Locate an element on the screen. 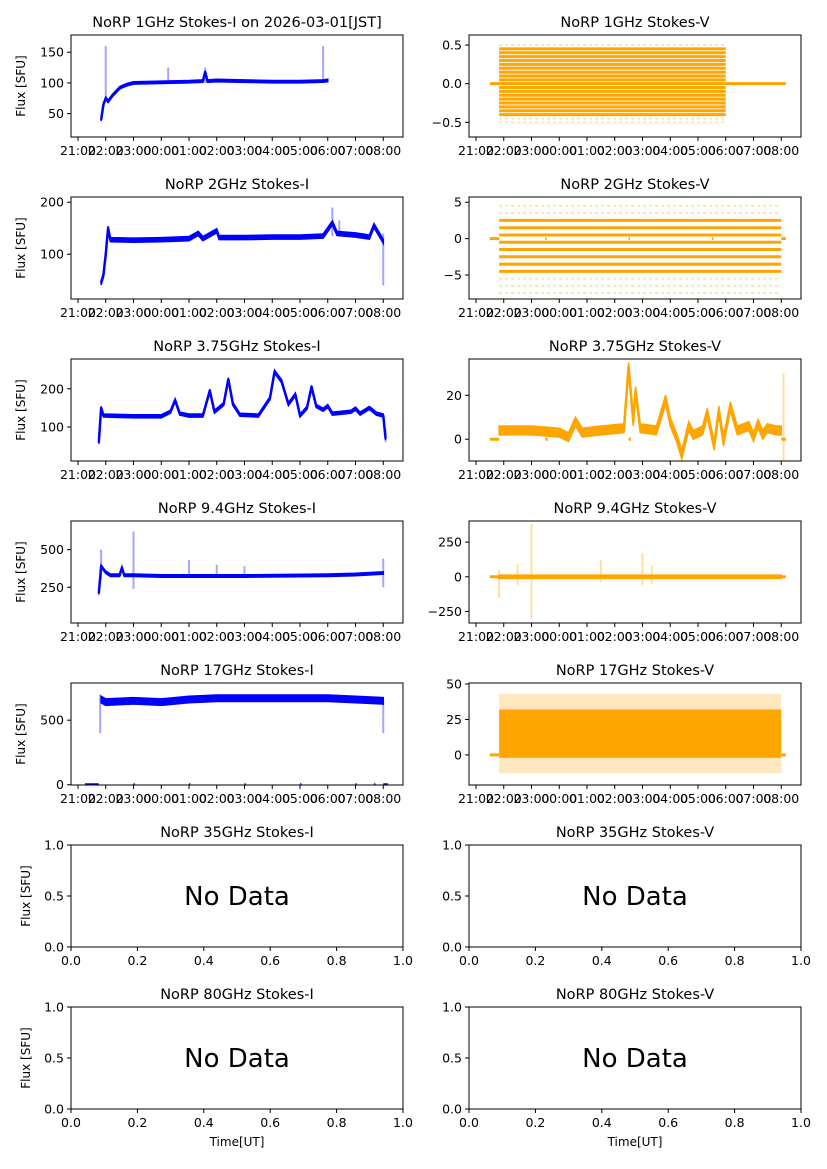 The image size is (827, 1169). series-spread is located at coordinates (214, 96).